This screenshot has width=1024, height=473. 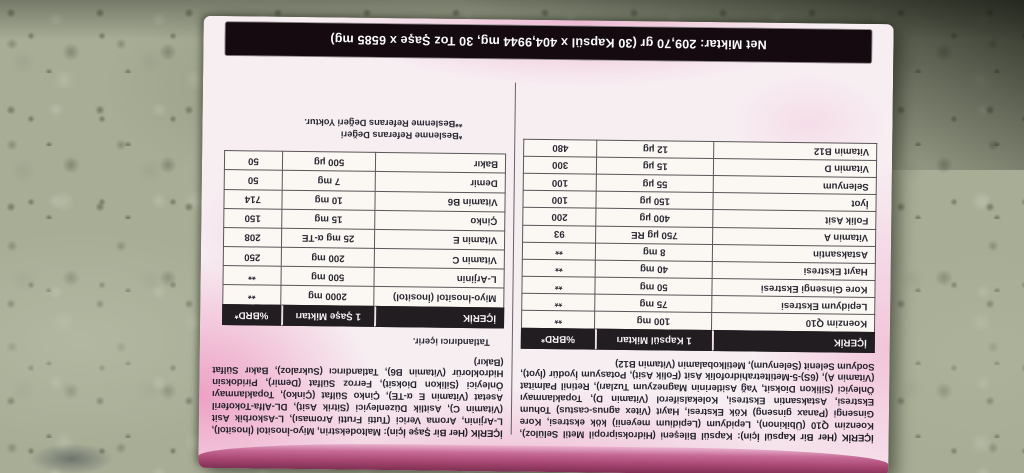 What do you see at coordinates (329, 161) in the screenshot?
I see `table-cell: 500 µg` at bounding box center [329, 161].